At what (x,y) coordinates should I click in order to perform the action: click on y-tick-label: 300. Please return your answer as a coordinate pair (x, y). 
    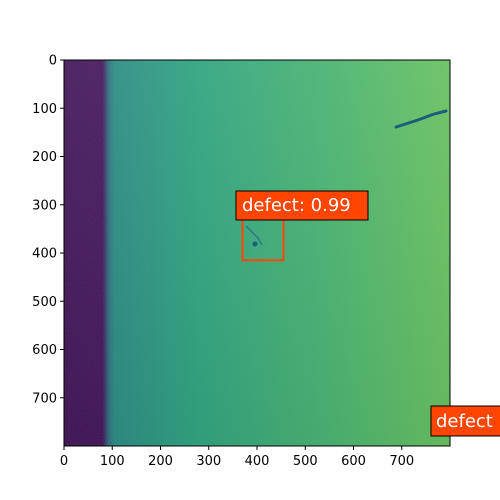
    Looking at the image, I should click on (44, 205).